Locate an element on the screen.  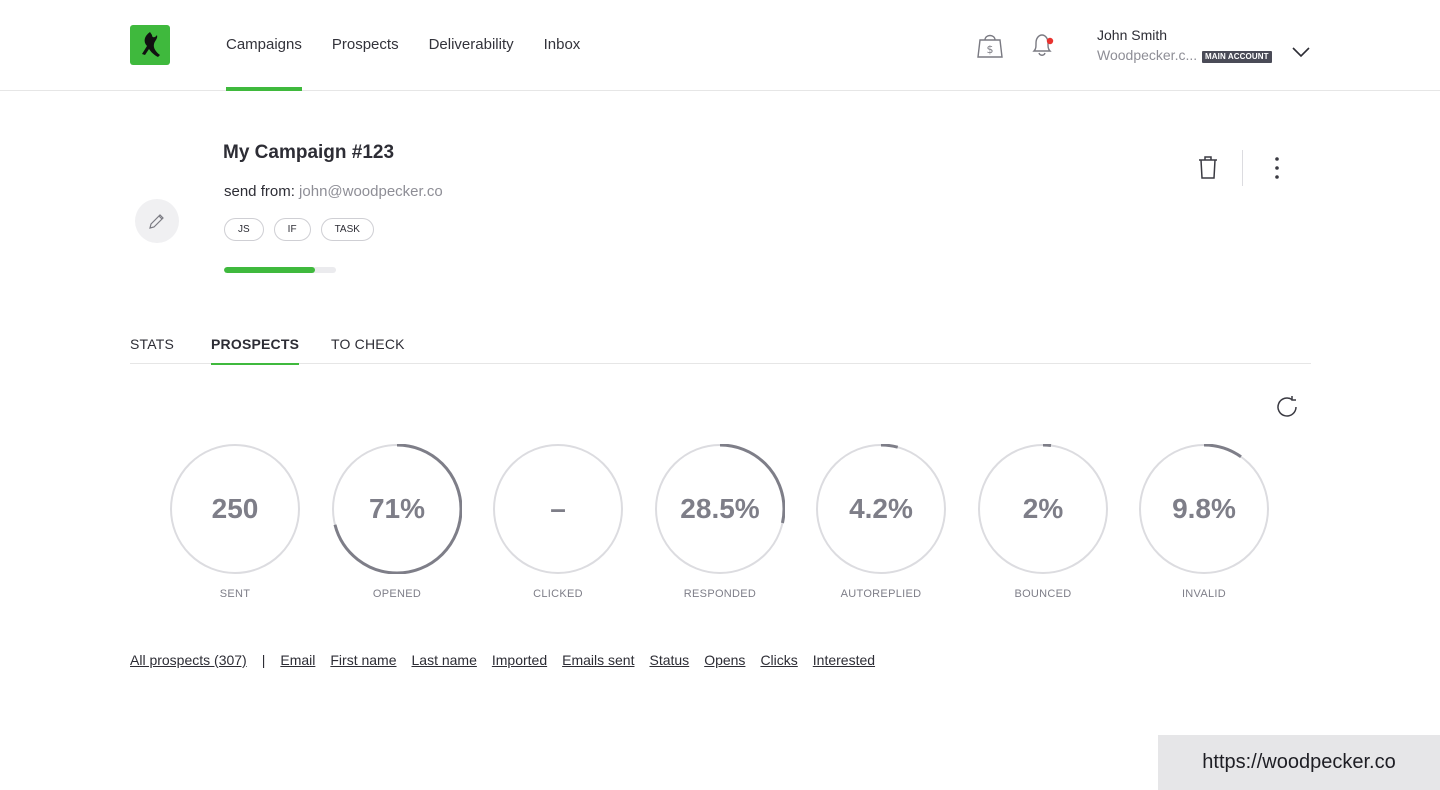
edit-campaign-button is located at coordinates (157, 221).